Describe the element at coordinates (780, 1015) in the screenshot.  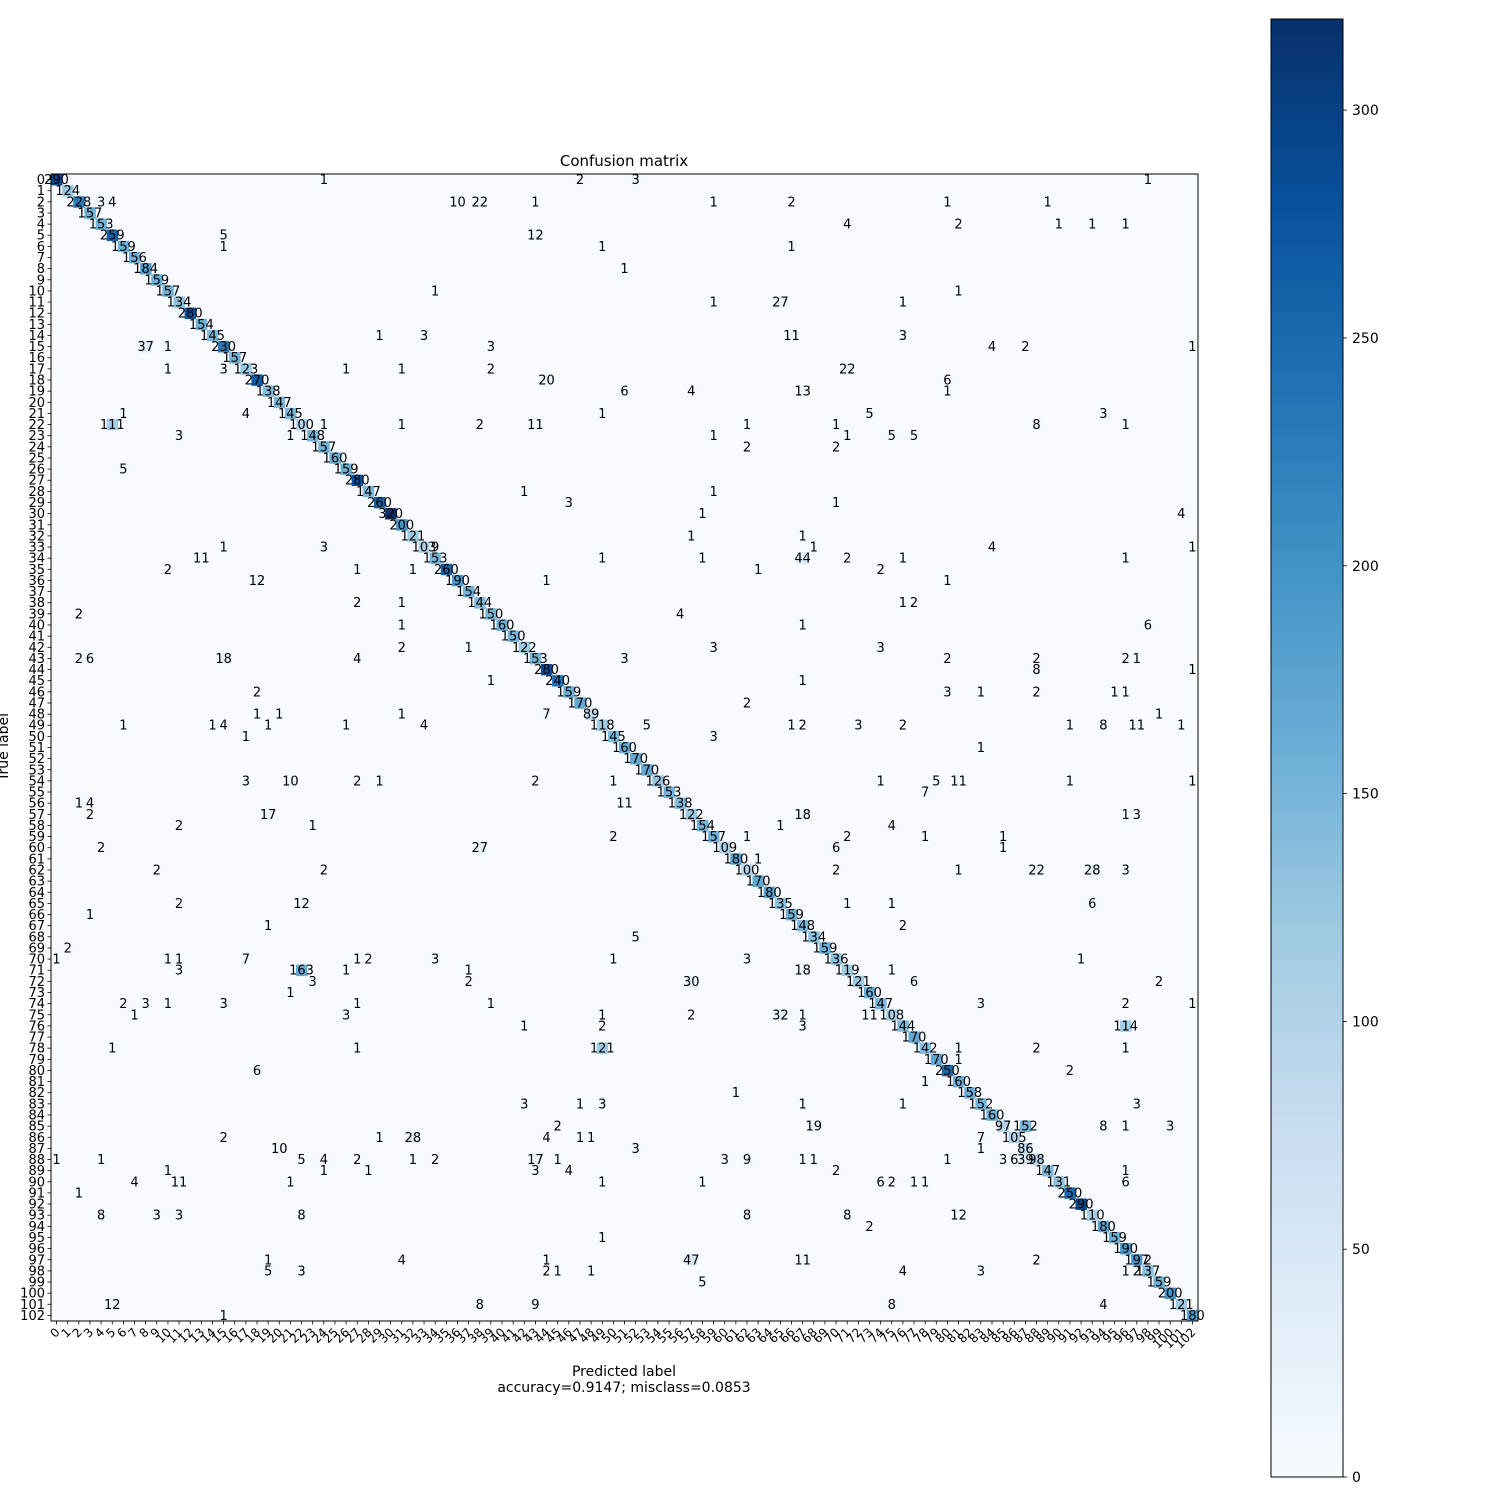
I see `cell-value: 32` at that location.